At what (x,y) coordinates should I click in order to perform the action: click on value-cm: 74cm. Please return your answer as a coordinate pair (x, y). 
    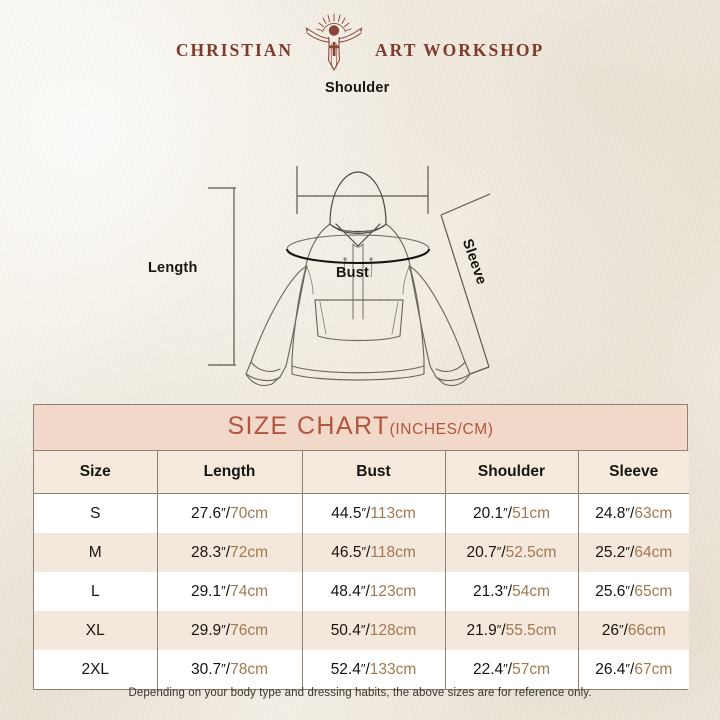
    Looking at the image, I should click on (249, 591).